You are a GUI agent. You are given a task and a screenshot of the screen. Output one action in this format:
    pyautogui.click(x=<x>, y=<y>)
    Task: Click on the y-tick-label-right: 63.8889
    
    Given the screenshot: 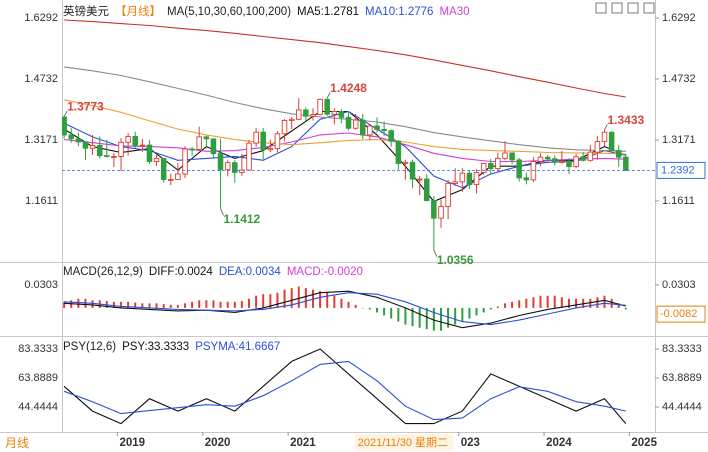 What is the action you would take?
    pyautogui.click(x=682, y=378)
    